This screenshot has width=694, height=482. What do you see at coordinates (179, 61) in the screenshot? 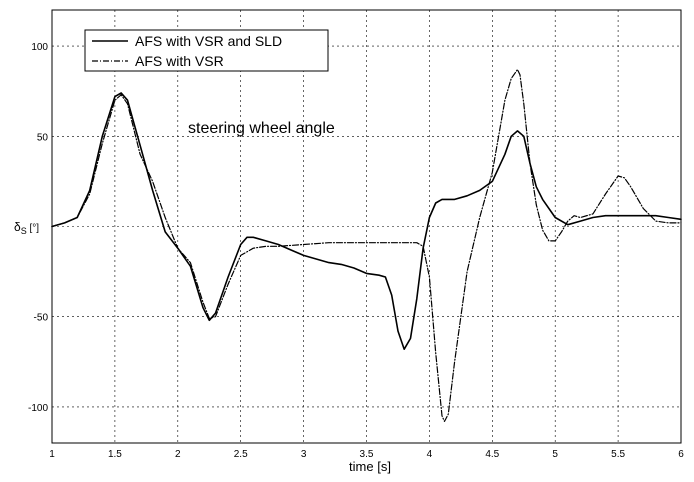
I see `legend-label-series-2: AFS with VSR` at bounding box center [179, 61].